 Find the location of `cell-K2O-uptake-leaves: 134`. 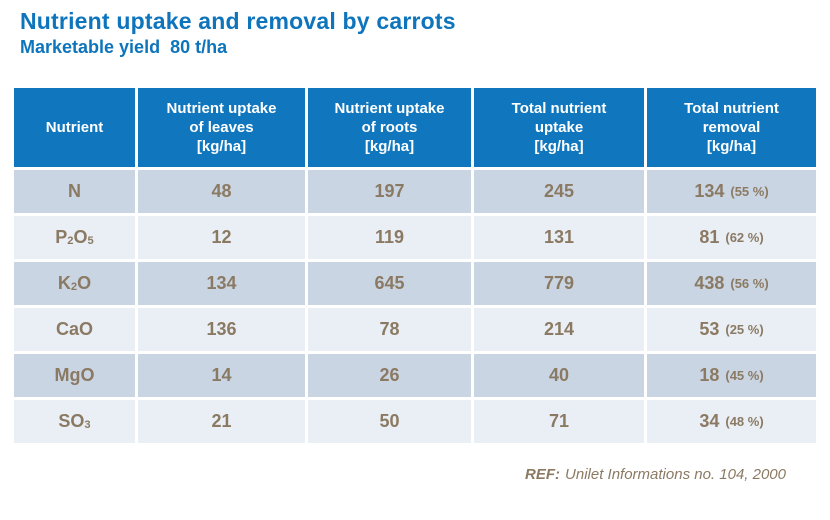

cell-K2O-uptake-leaves: 134 is located at coordinates (221, 283).